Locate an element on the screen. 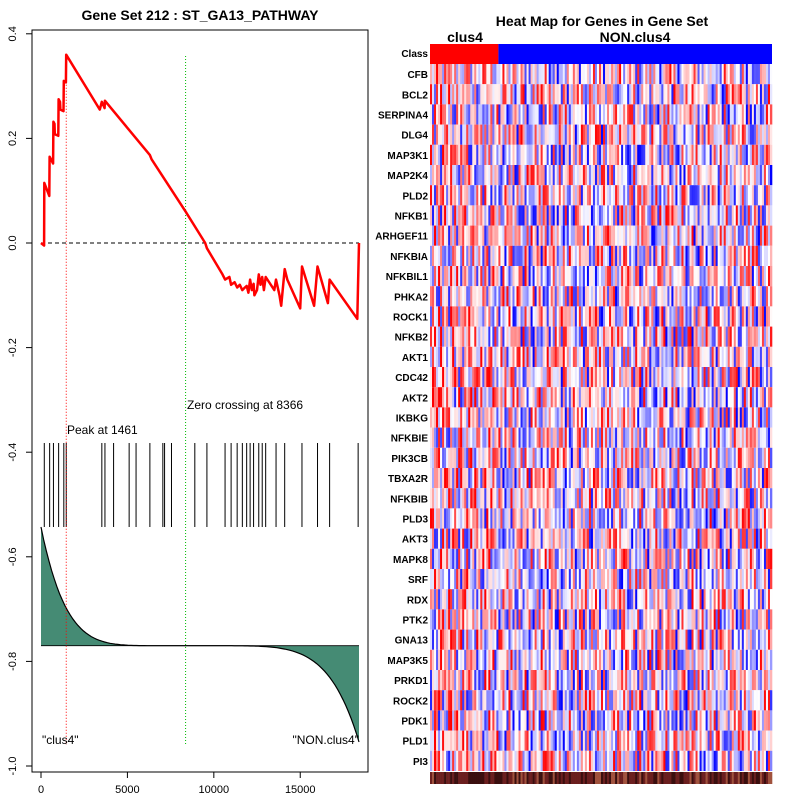 The image size is (800, 800). x-axis: 0 5000 10000 15000 is located at coordinates (177, 783).